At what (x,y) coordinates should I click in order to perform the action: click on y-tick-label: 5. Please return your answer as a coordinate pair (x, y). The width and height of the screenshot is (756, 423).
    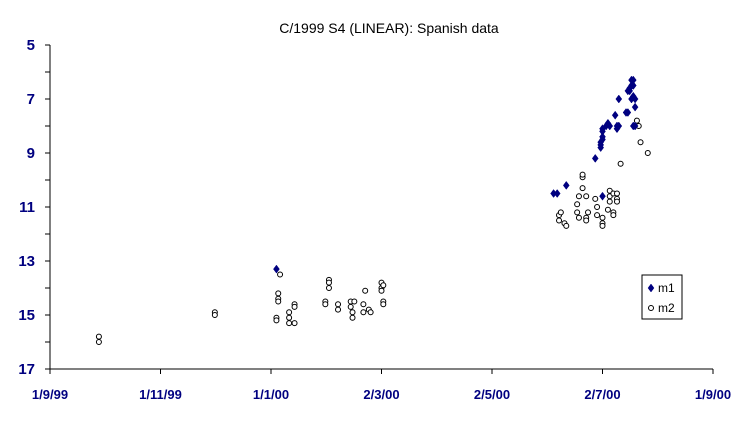
    Looking at the image, I should click on (31, 45).